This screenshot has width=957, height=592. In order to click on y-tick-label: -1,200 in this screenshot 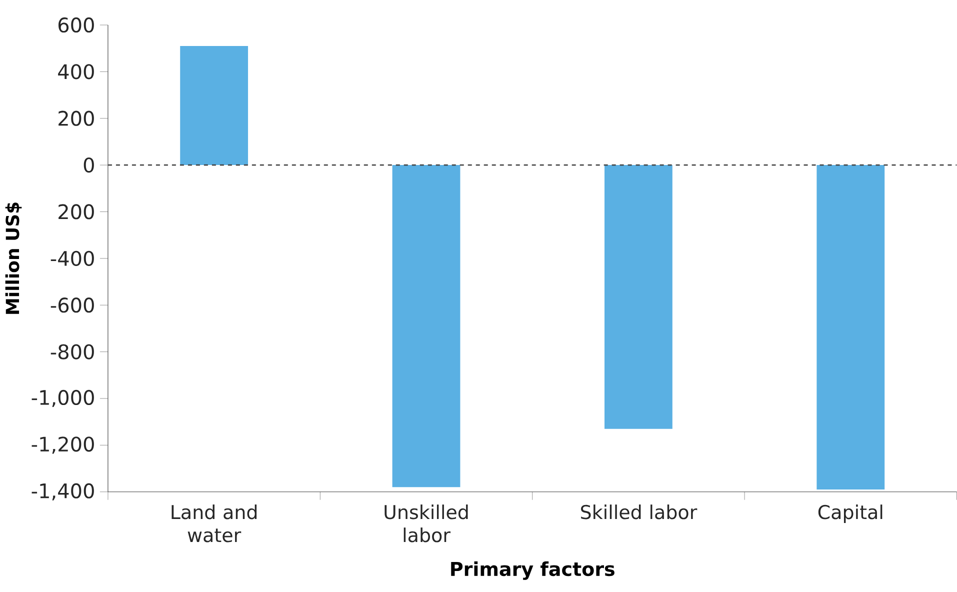, I will do `click(63, 445)`.